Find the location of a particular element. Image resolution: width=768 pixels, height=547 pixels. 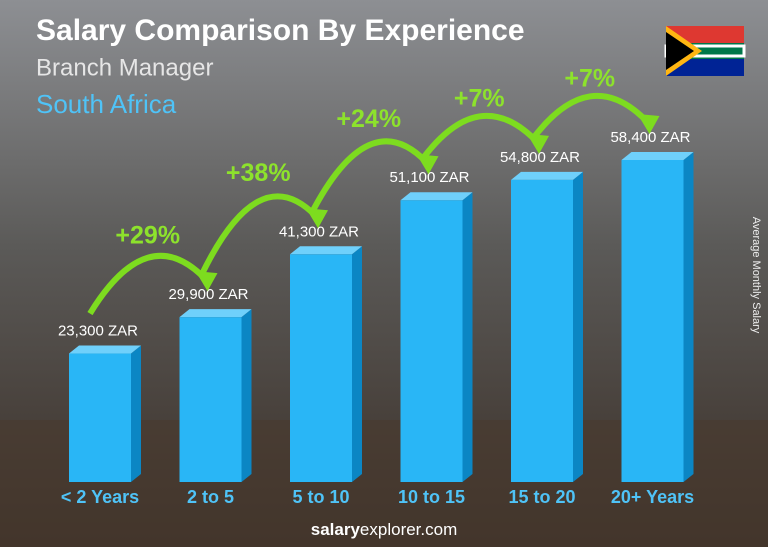

value-label: 41,300 ZAR is located at coordinates (319, 231).